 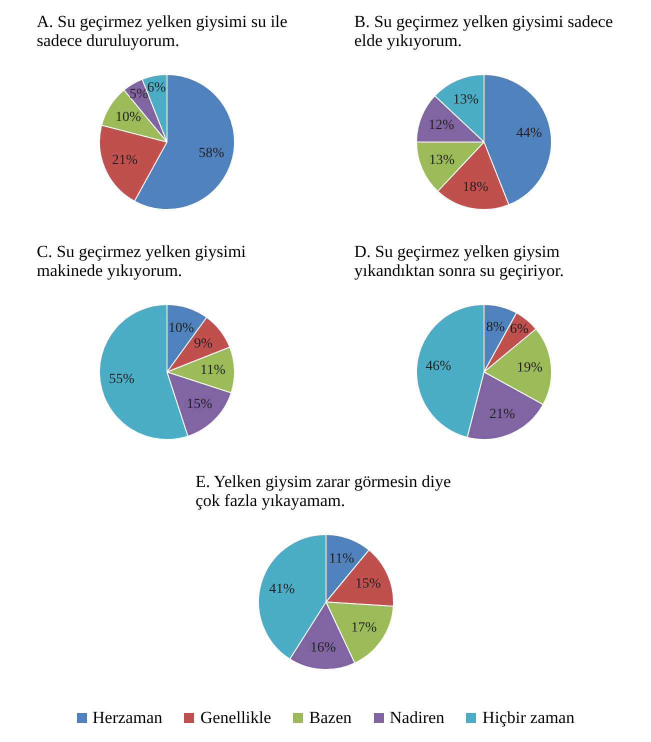 What do you see at coordinates (127, 718) in the screenshot?
I see `legend-label: Herzaman` at bounding box center [127, 718].